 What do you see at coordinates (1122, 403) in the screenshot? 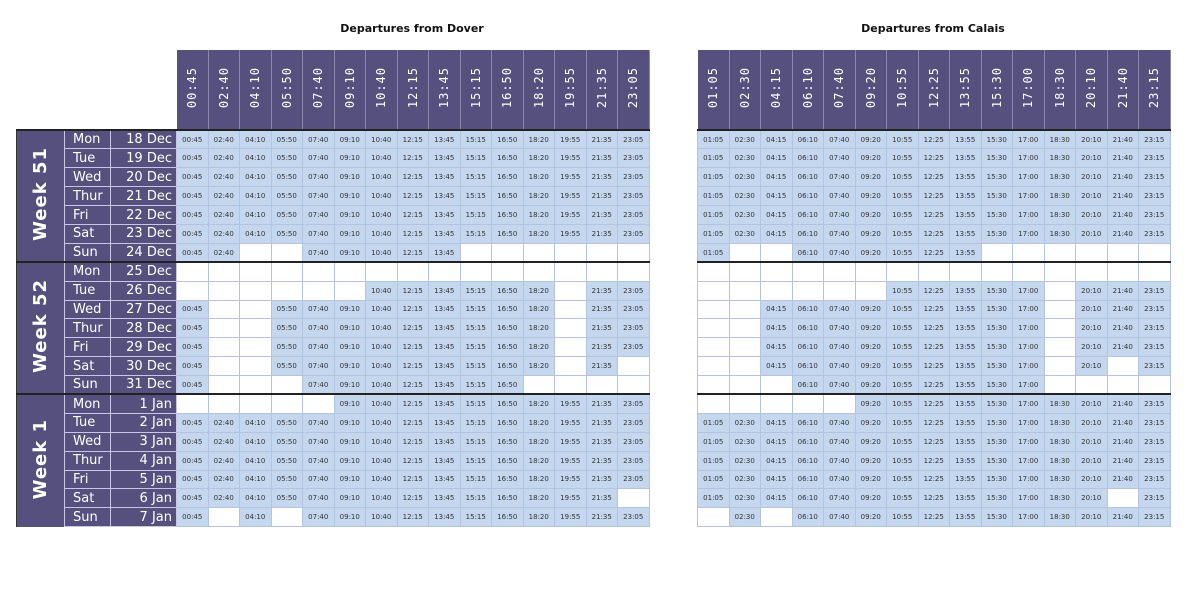
I see `departure-cell: 21:40` at bounding box center [1122, 403].